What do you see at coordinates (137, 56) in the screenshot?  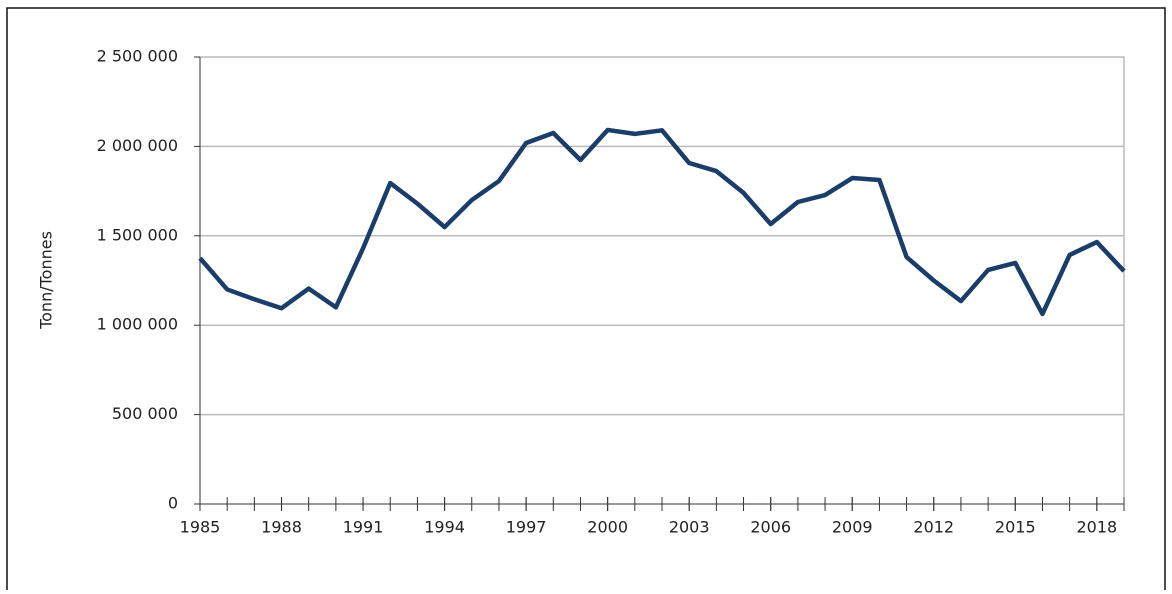 I see `y-tick-label: 2 500 000` at bounding box center [137, 56].